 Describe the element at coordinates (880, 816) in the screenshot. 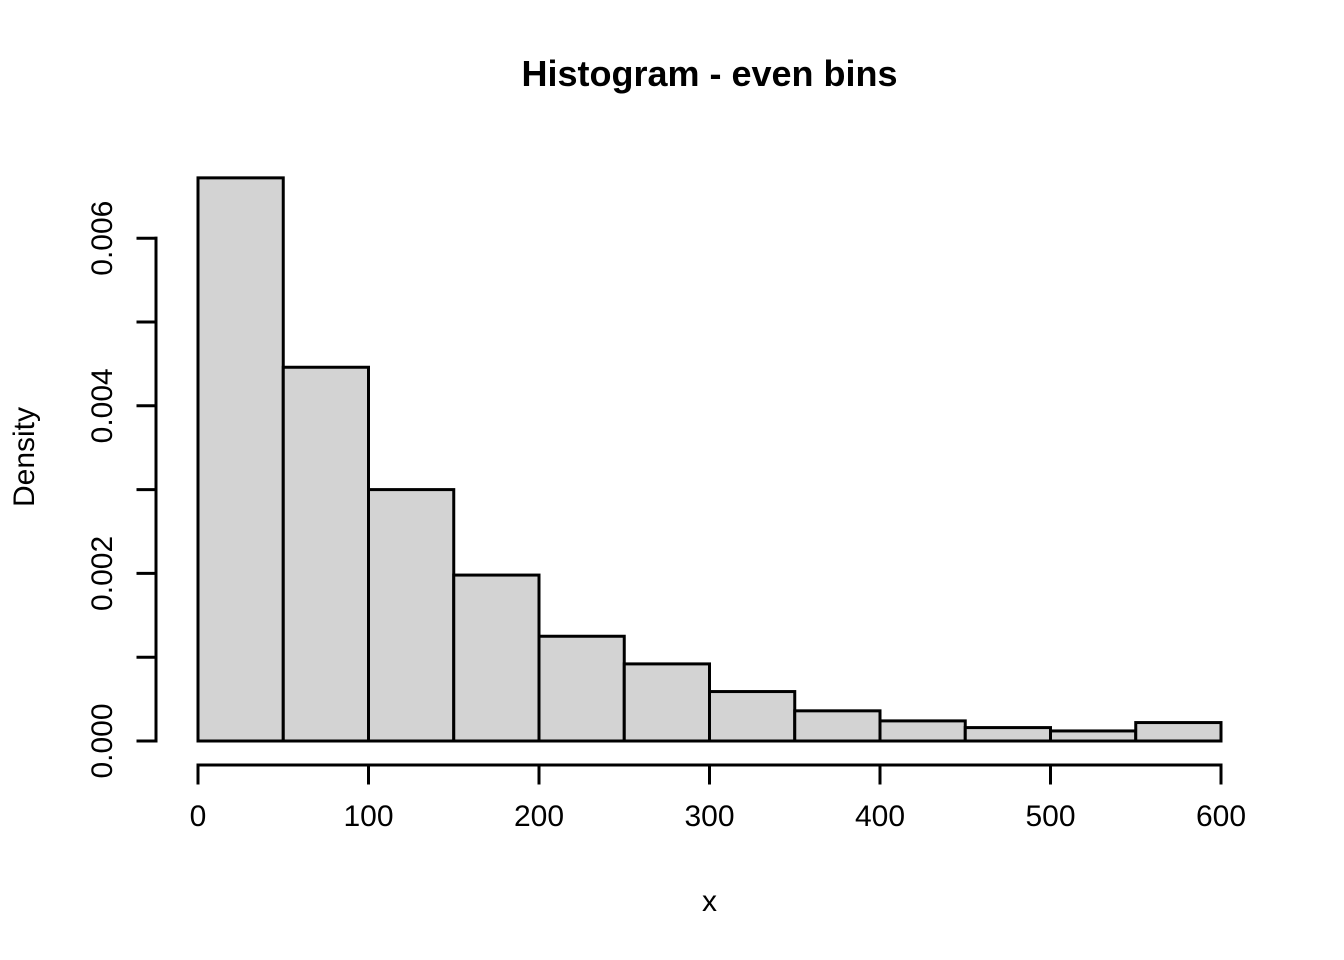

I see `x-tick-label: 400` at that location.